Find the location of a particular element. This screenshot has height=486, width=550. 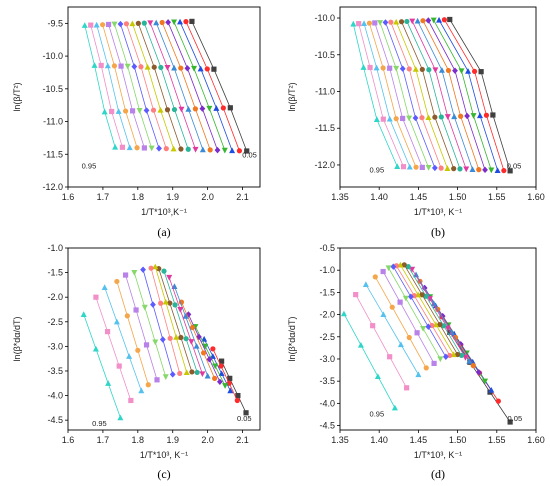

x-tick-label: 1.60 is located at coordinates (536, 197).